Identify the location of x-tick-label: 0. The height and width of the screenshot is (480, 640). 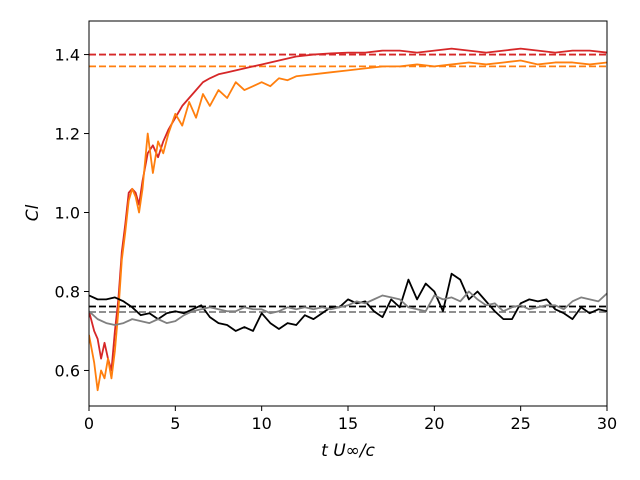
(89, 423).